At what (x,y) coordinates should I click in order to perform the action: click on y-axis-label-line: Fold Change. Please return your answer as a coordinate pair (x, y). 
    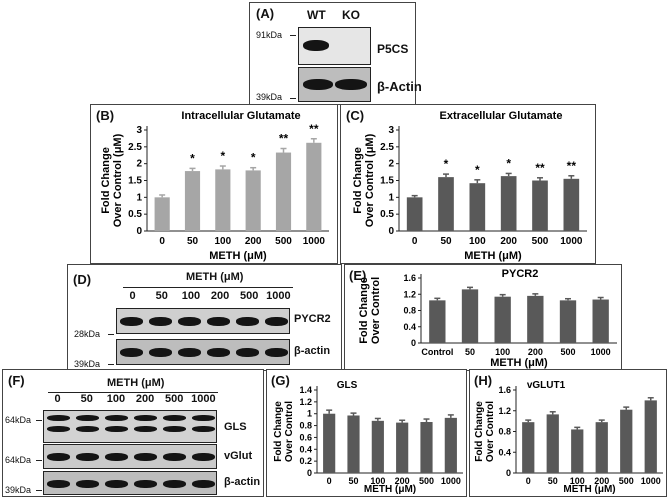
    Looking at the image, I should click on (358, 180).